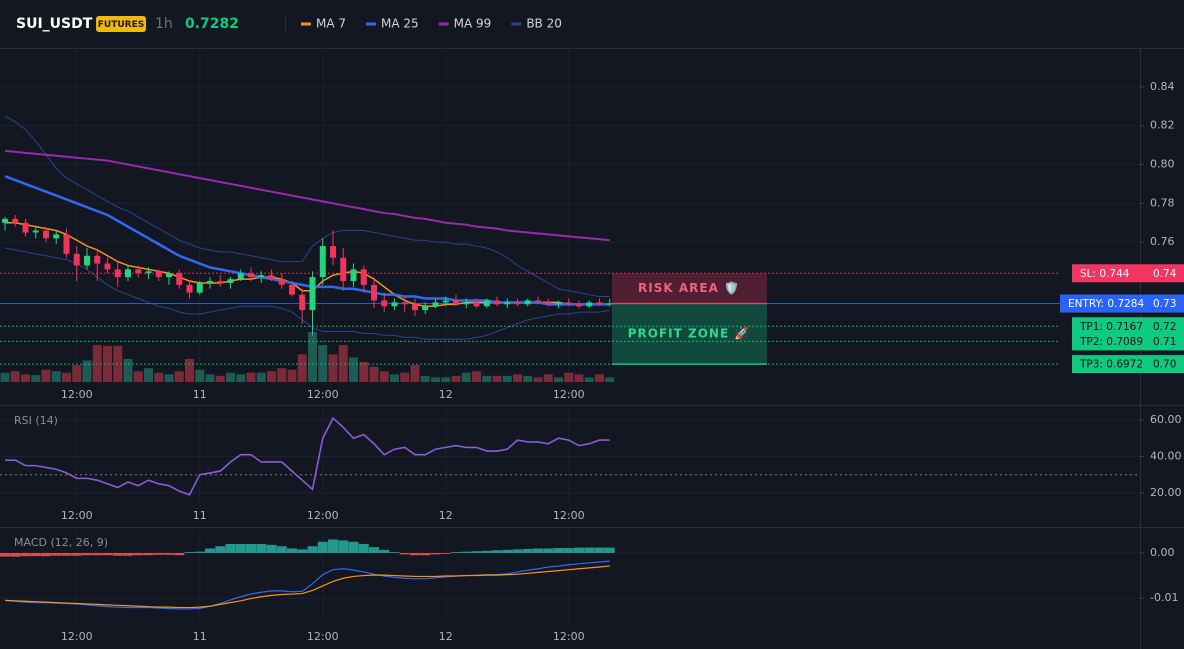  Describe the element at coordinates (689, 333) in the screenshot. I see `zone-label: PROFIT ZONE 🚀` at that location.